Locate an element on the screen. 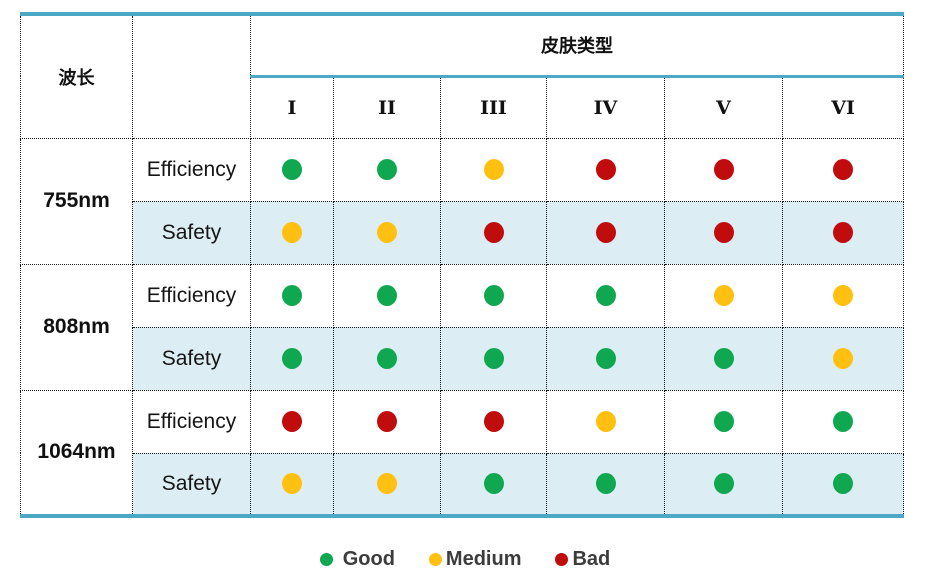 The image size is (930, 584). good-dot-icon is located at coordinates (326, 559).